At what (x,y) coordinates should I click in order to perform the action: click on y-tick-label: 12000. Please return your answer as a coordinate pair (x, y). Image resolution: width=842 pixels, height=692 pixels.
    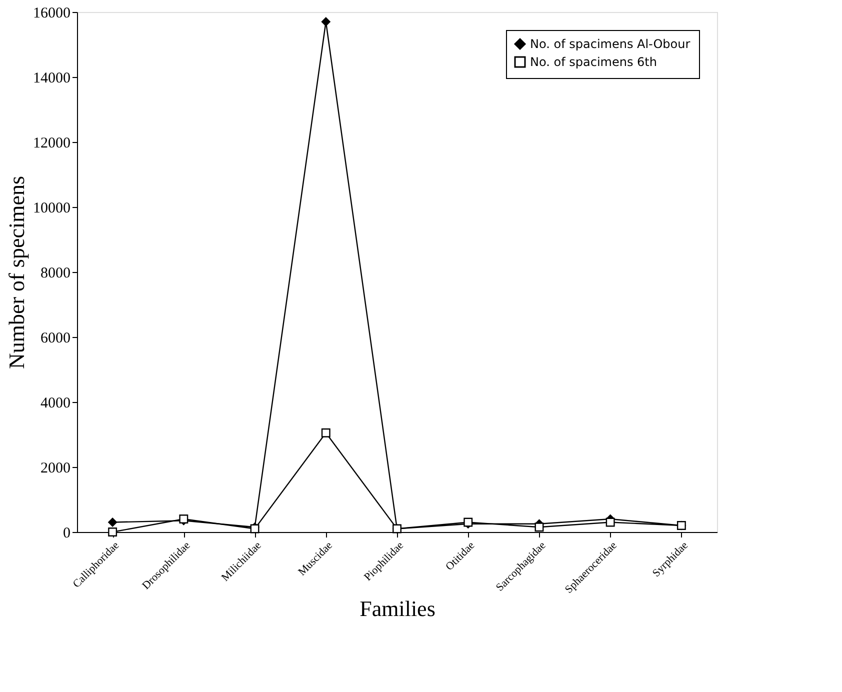
    Looking at the image, I should click on (51, 144).